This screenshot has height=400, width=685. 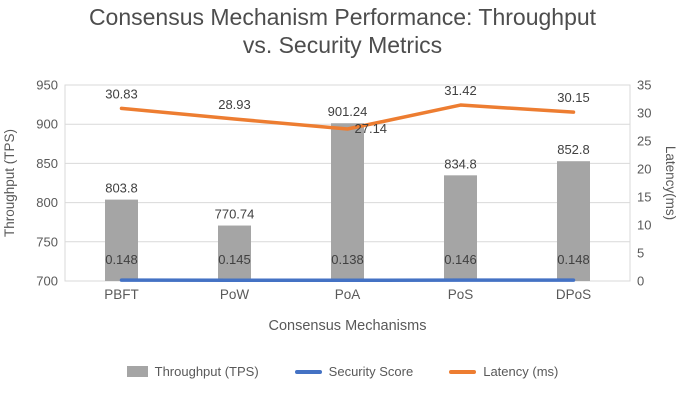 What do you see at coordinates (47, 281) in the screenshot?
I see `y-tick-label-left: 700` at bounding box center [47, 281].